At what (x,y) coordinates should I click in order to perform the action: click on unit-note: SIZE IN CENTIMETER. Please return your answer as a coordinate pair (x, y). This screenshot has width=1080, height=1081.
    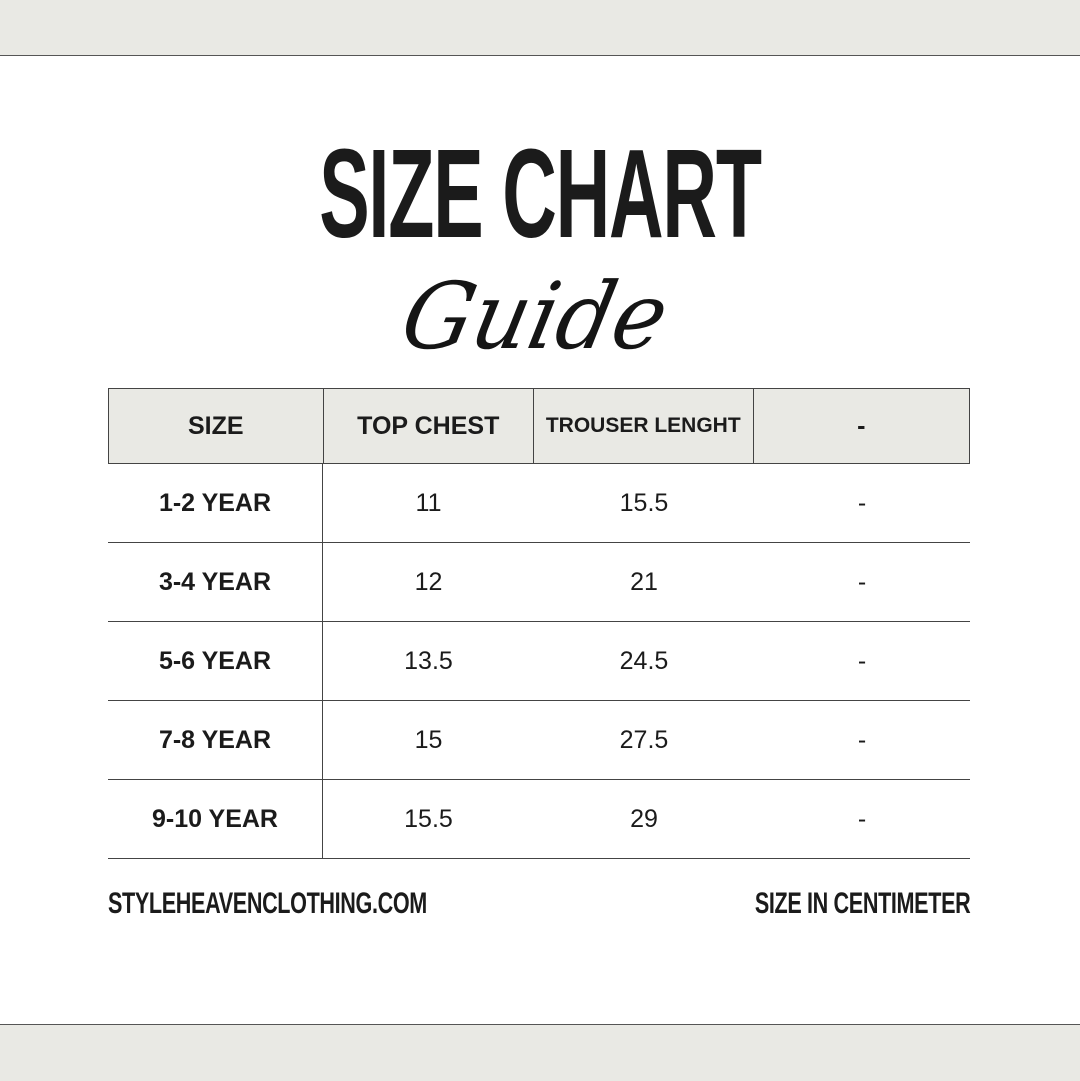
    Looking at the image, I should click on (820, 904).